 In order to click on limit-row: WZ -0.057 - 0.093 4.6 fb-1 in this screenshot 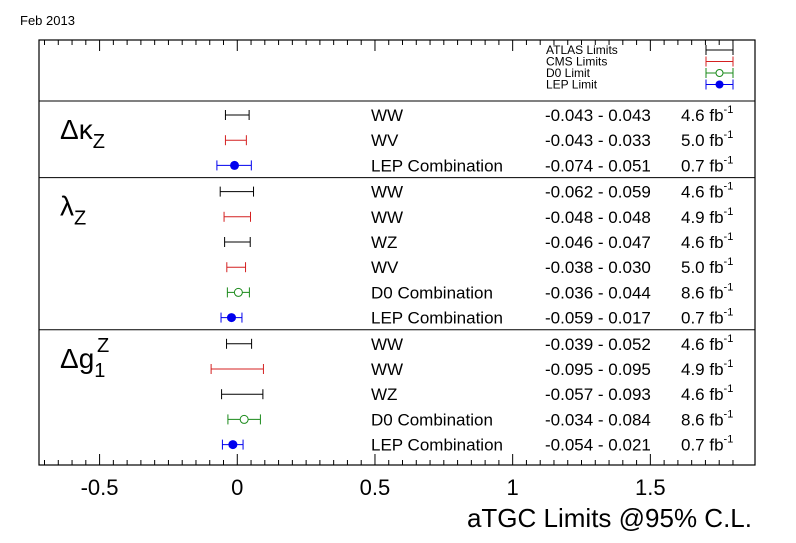, I will do `click(477, 393)`.